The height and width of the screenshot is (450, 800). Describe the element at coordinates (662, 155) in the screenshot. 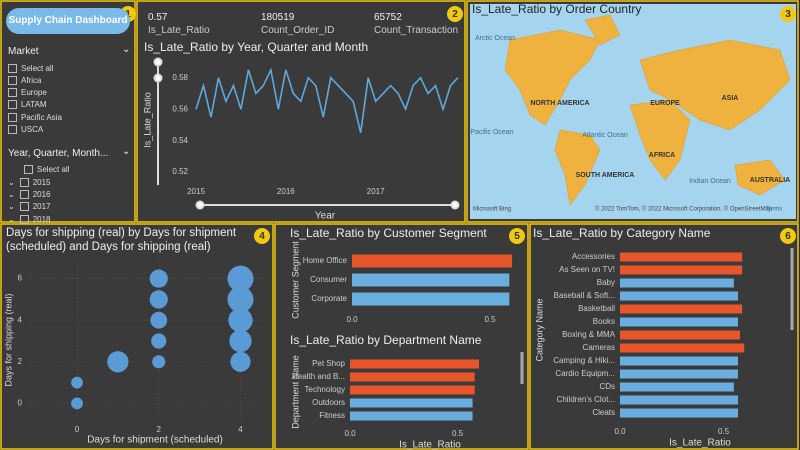

I see `map-label: AFRICA` at that location.